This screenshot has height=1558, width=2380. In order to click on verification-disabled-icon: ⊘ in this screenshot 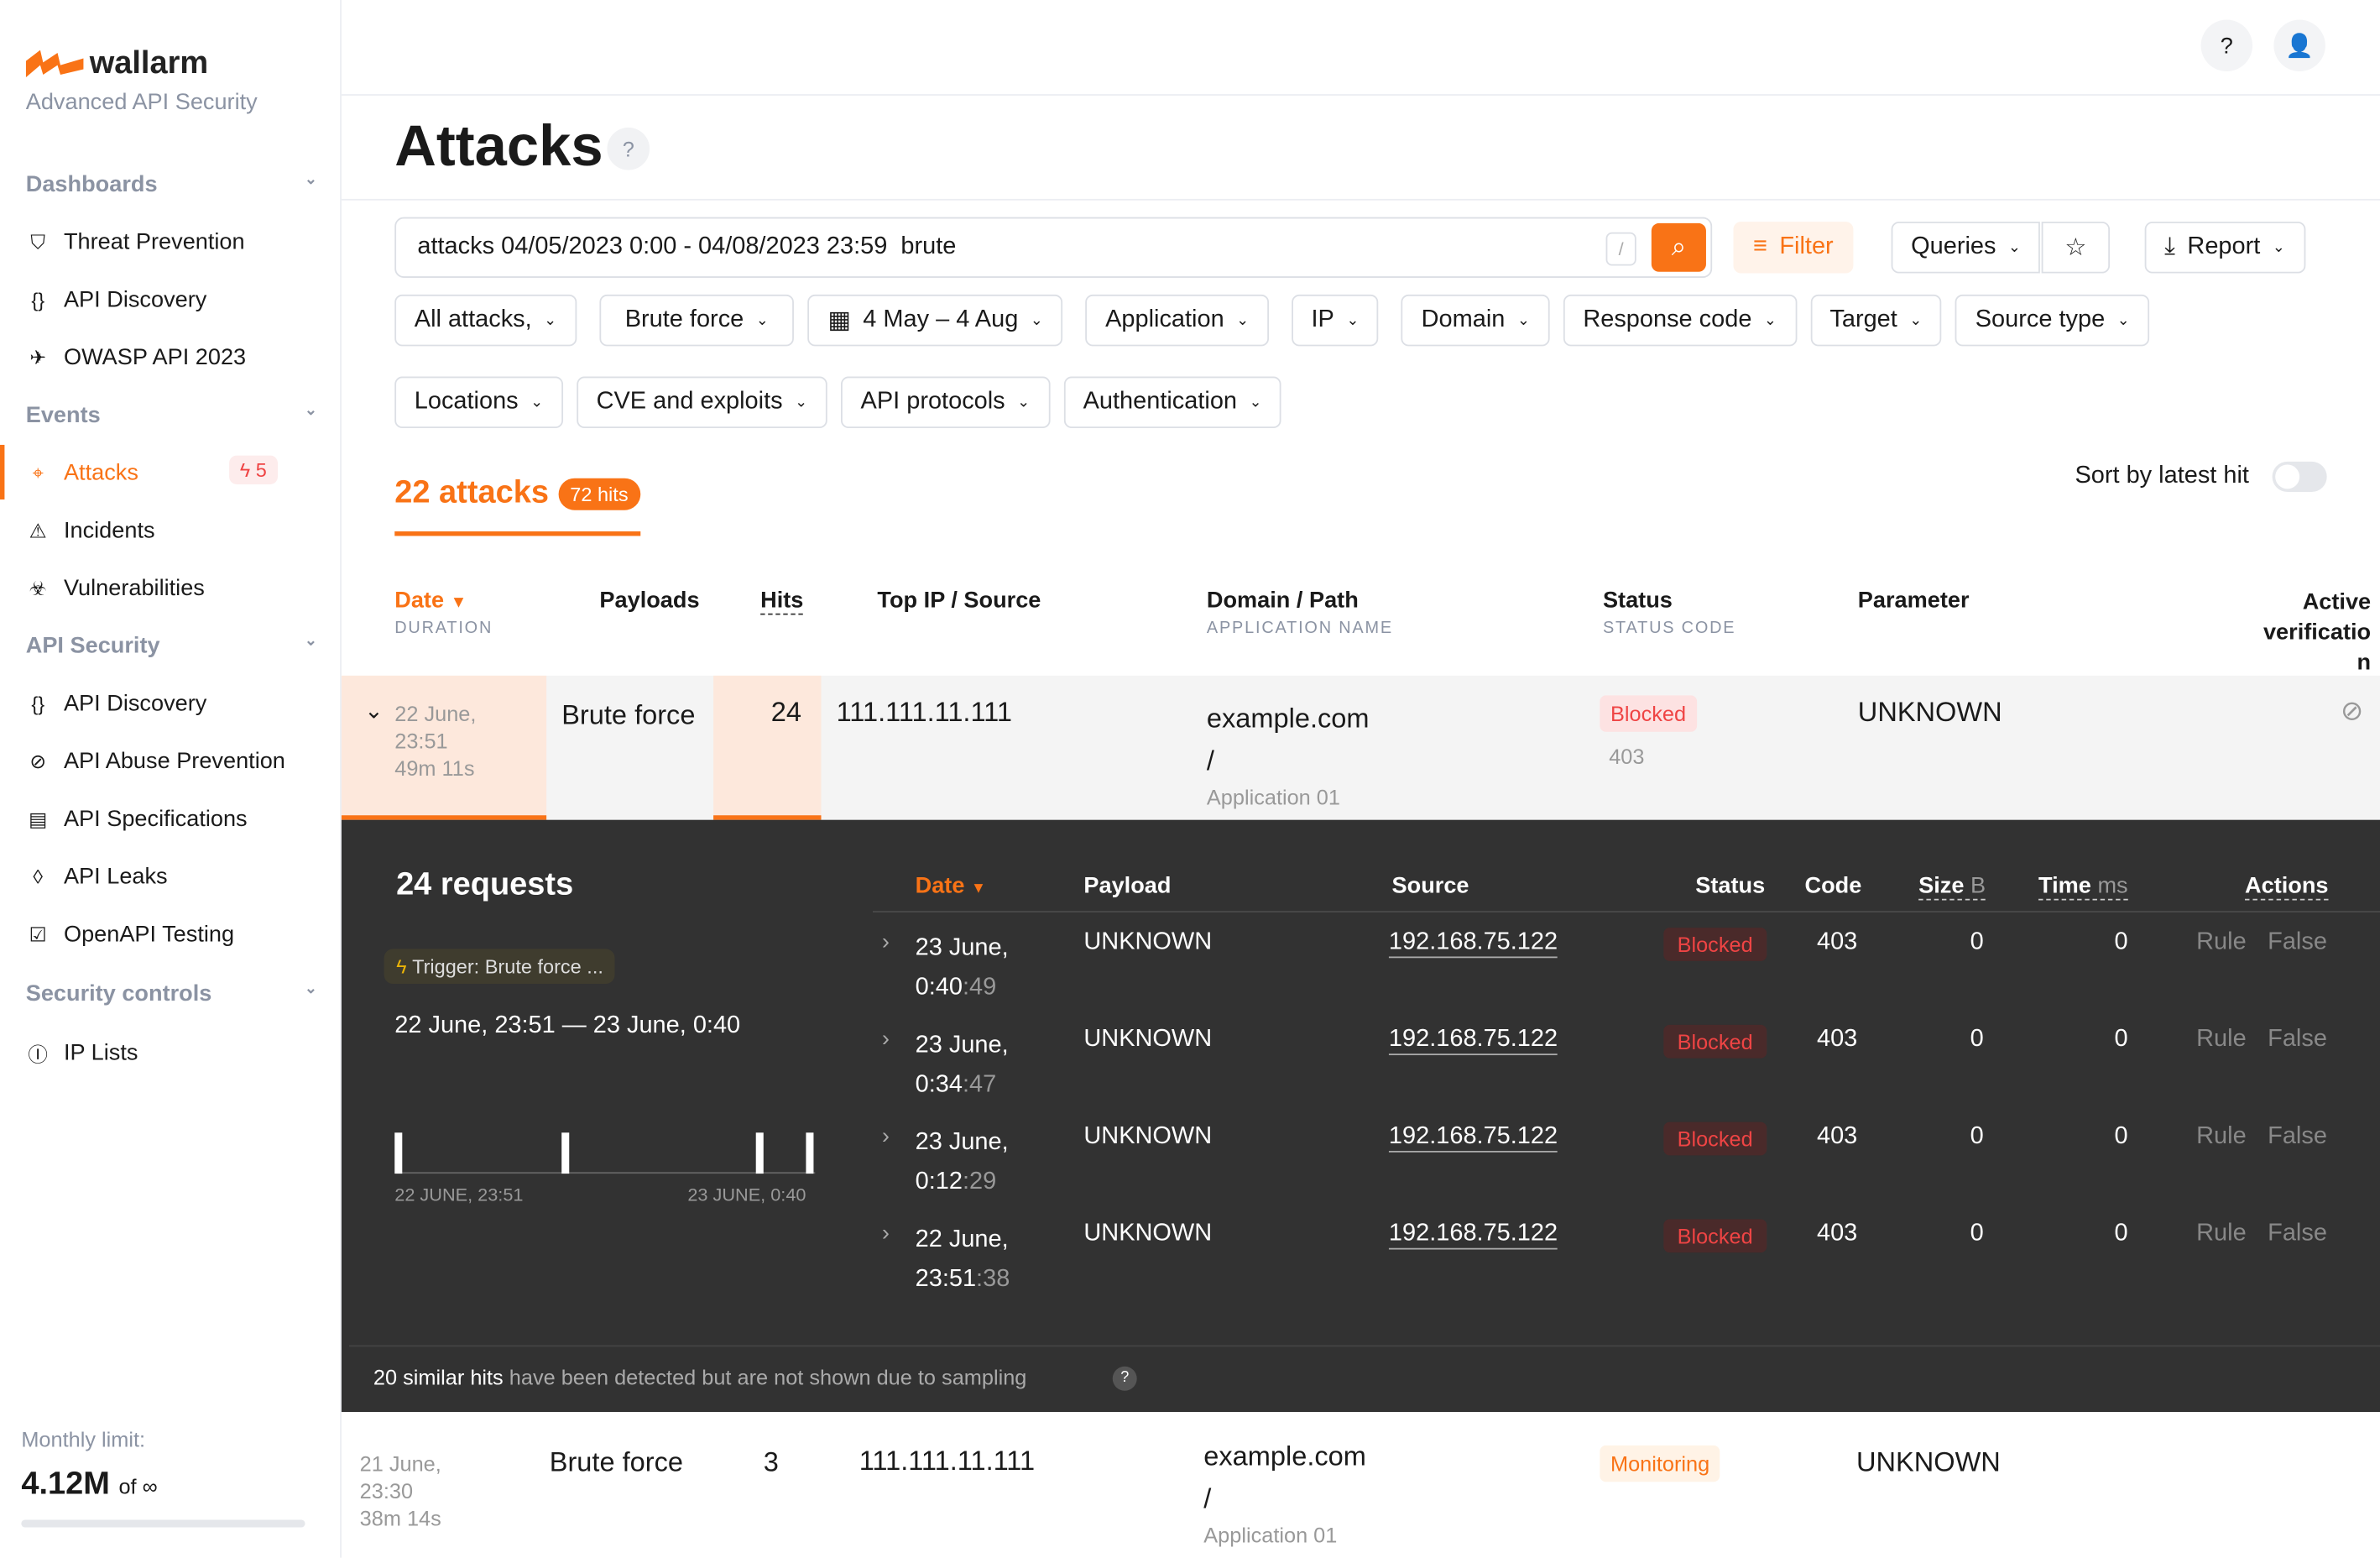, I will do `click(2352, 710)`.